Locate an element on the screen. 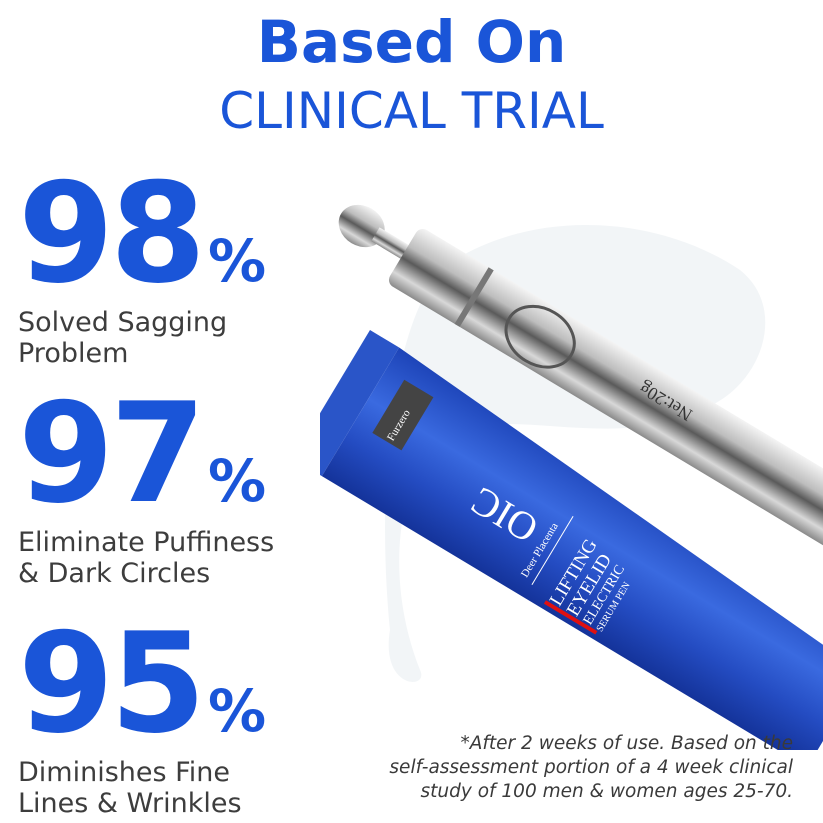  brand-tag is located at coordinates (403, 415).